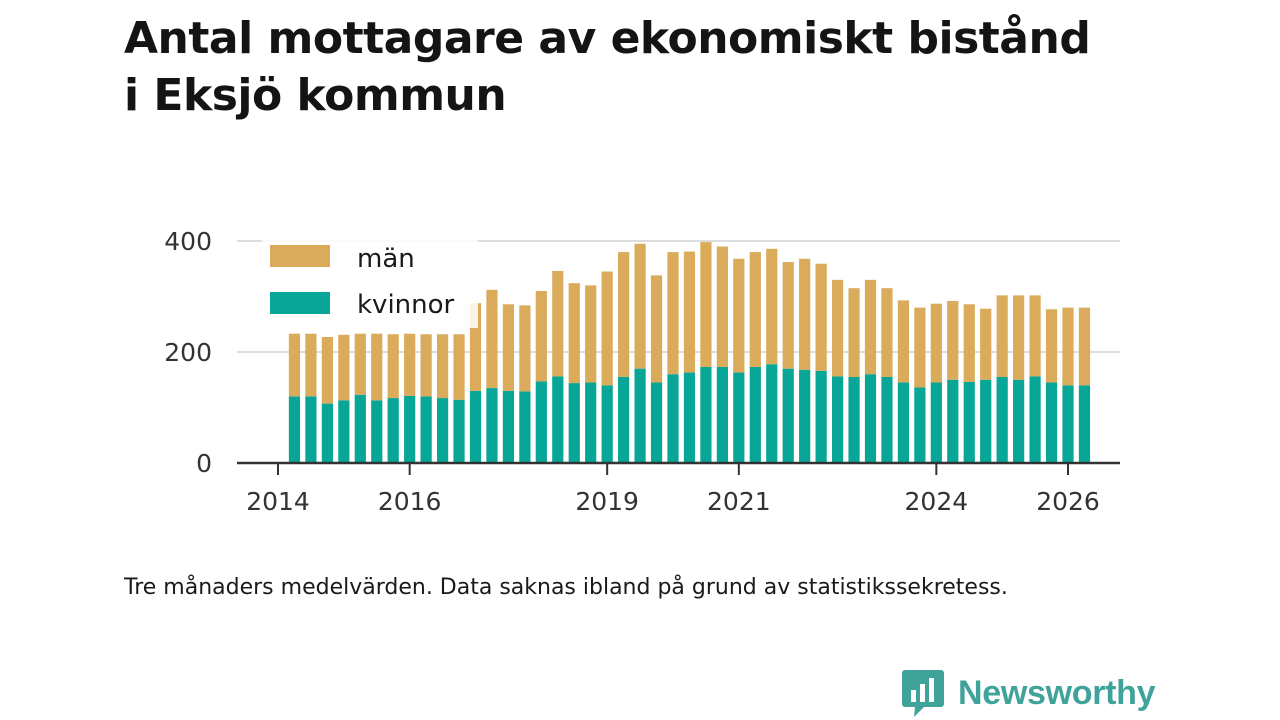 The height and width of the screenshot is (720, 1280). I want to click on y-tick-label-200: 200, so click(188, 352).